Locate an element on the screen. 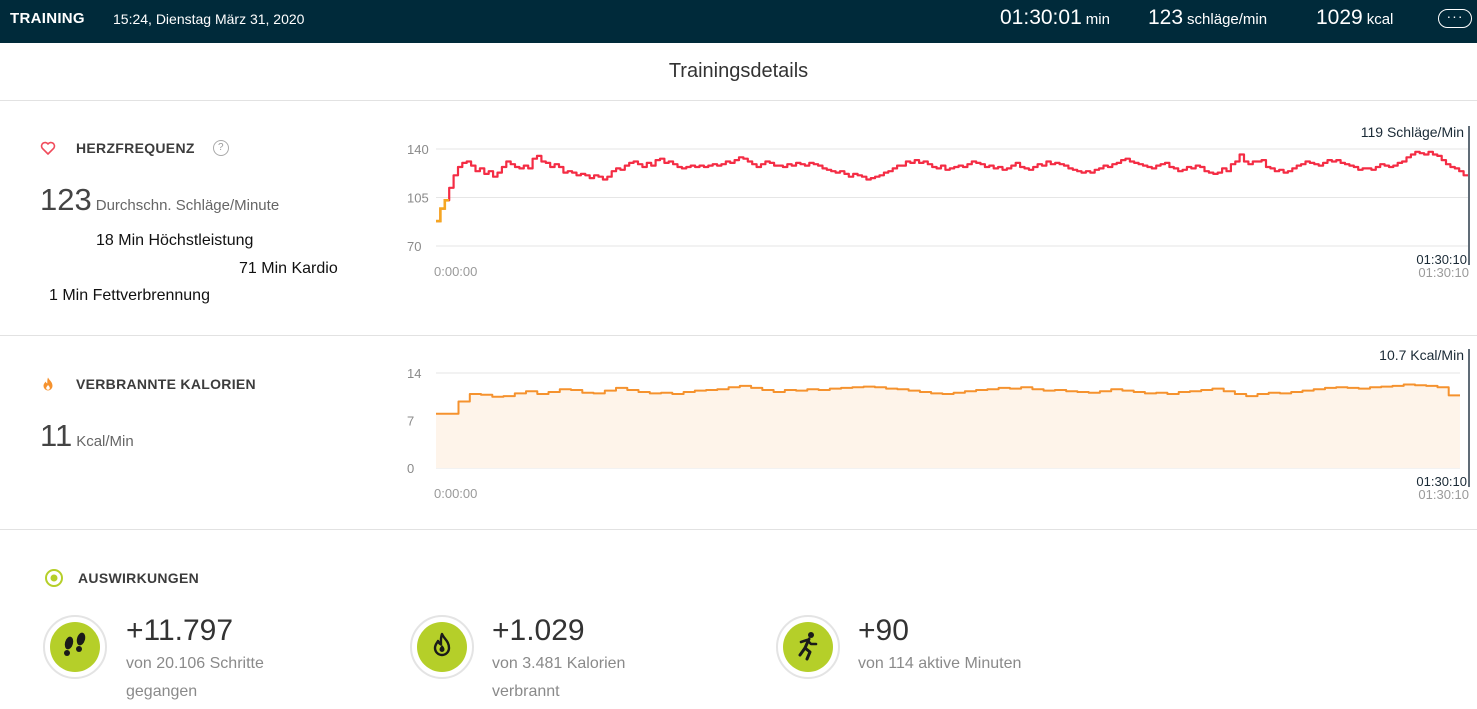  steps-description-line1: von 20.106 Schritte is located at coordinates (195, 663).